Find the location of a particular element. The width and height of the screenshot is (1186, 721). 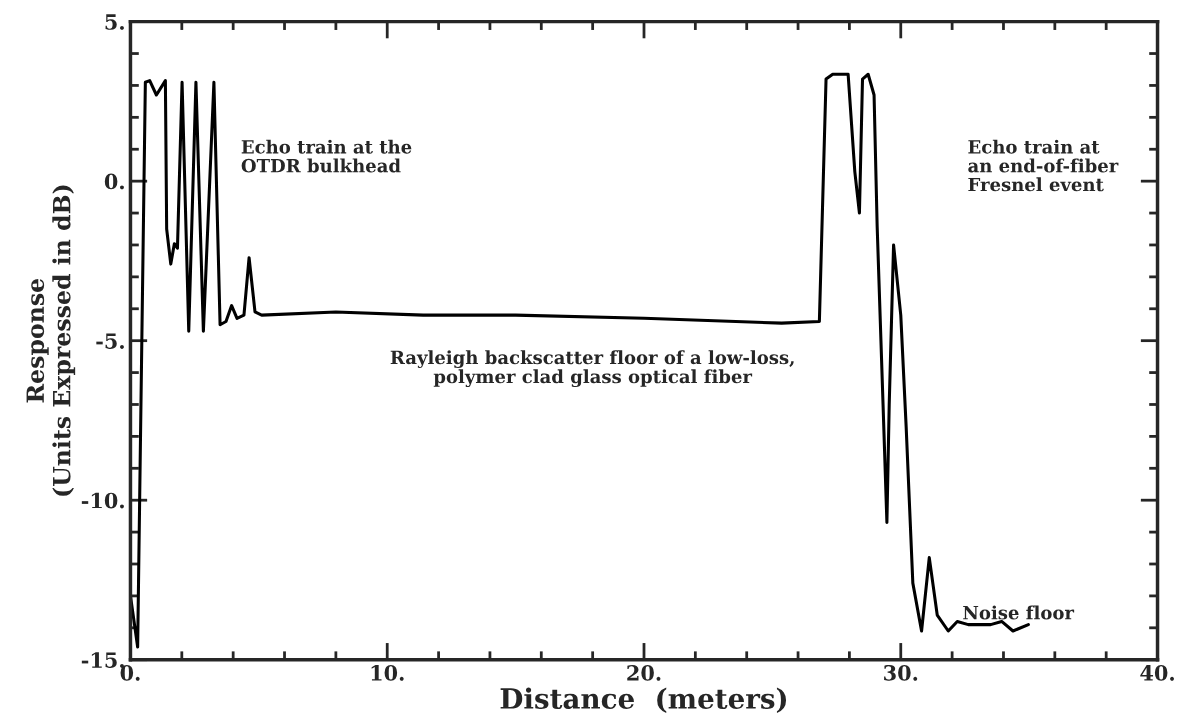

annotation: Rayleigh backscatter floor of a low-loss, polymer clad glass optical fiber is located at coordinates (592, 369).